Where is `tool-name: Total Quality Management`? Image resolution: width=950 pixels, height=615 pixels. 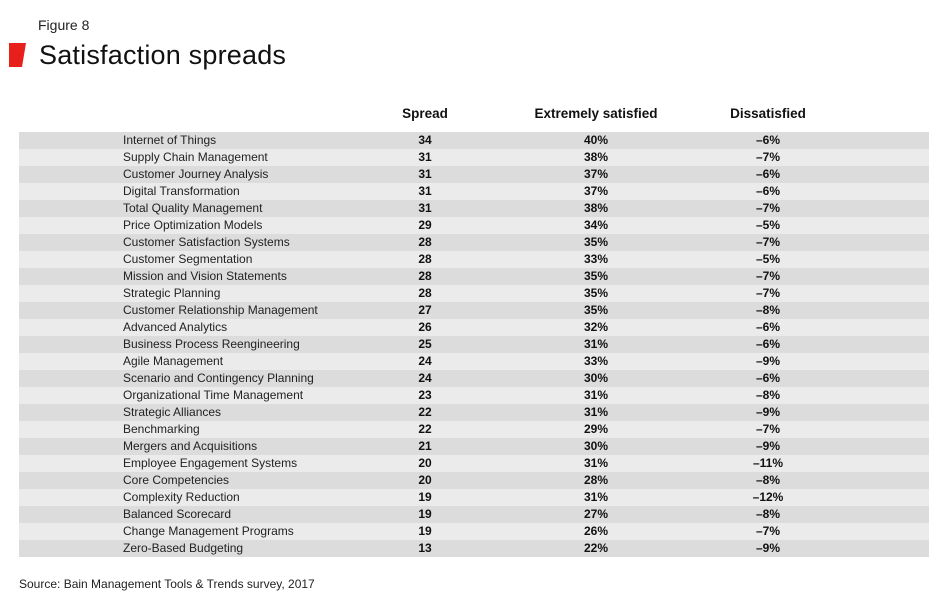 tool-name: Total Quality Management is located at coordinates (193, 208).